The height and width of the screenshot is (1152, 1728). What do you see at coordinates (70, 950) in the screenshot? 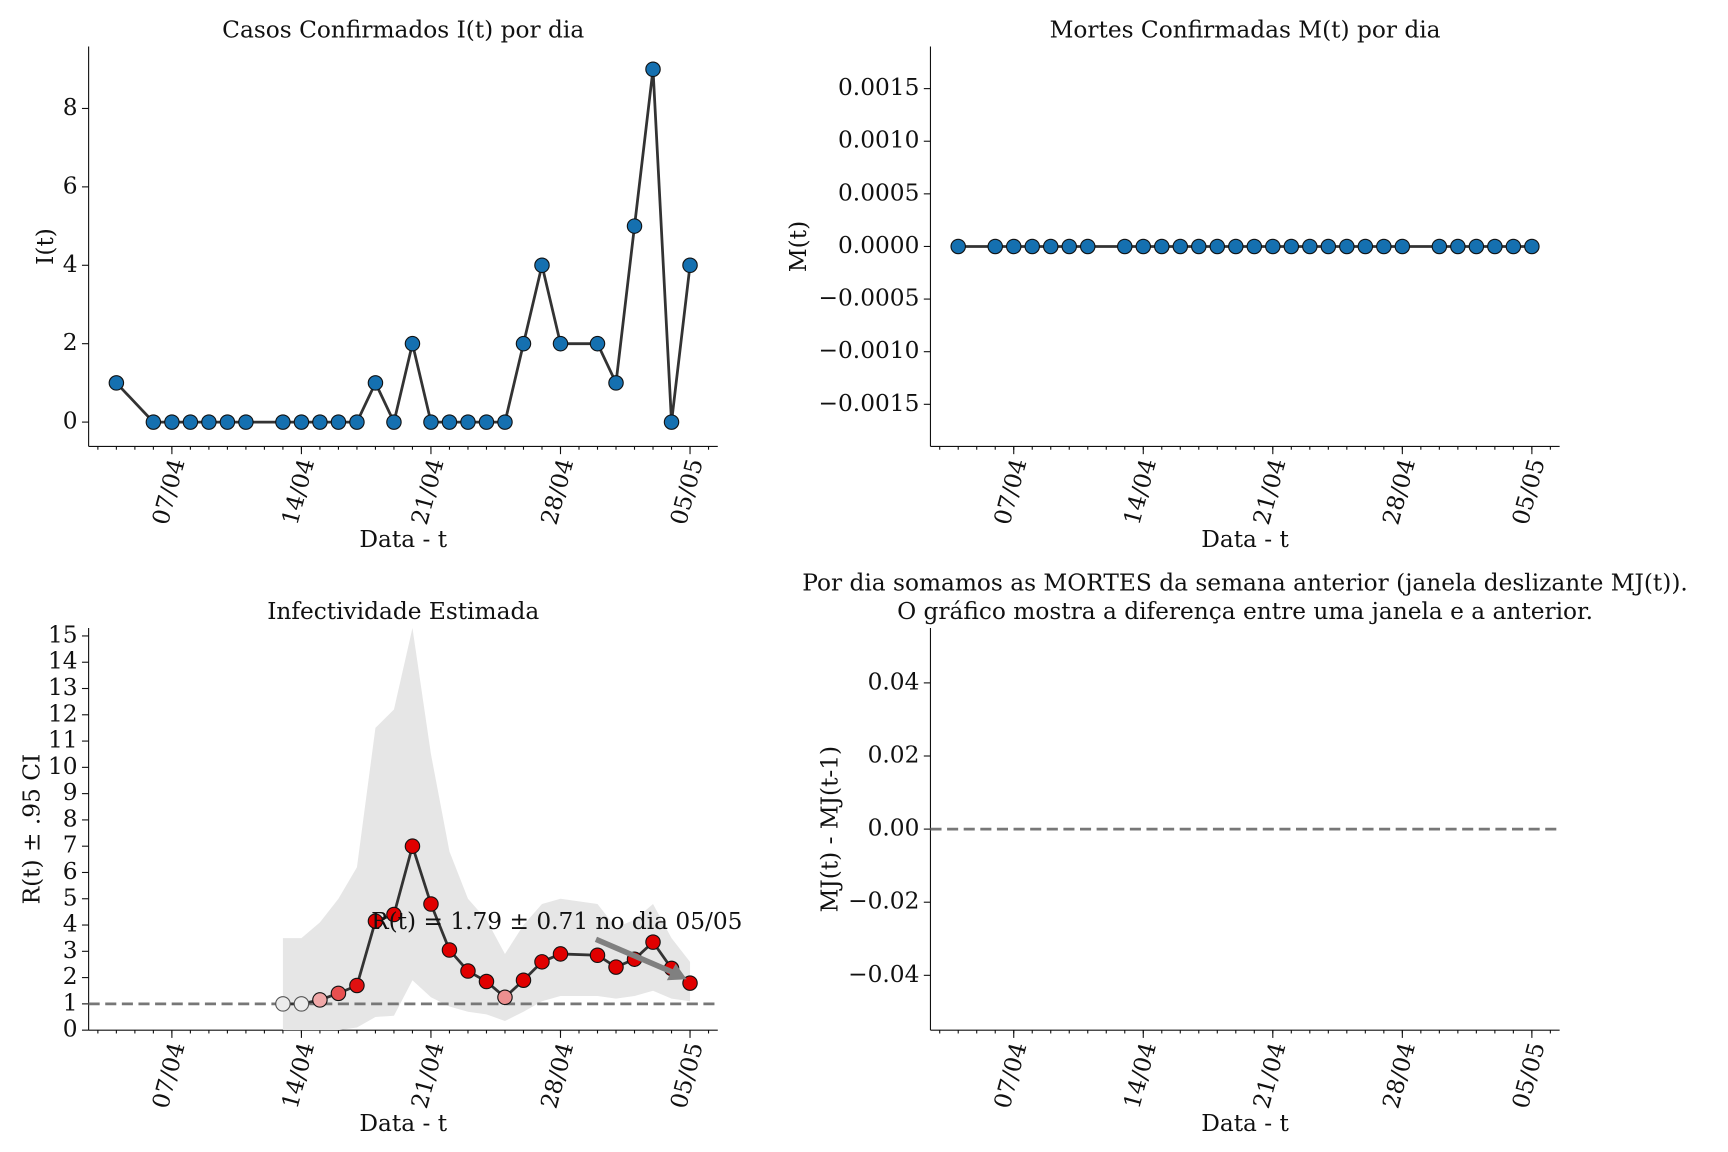
I see `y-tick-label: 3` at bounding box center [70, 950].